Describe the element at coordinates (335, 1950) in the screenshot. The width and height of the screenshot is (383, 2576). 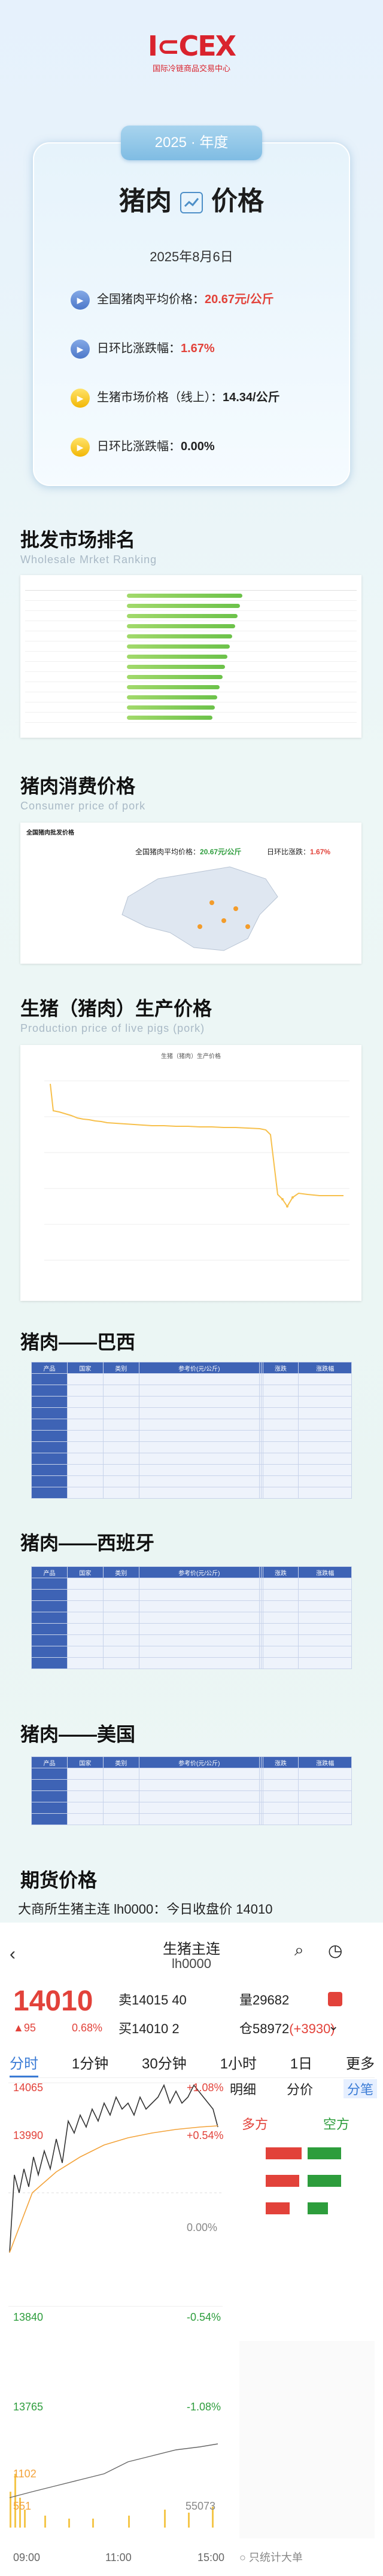
I see `clock-icon: ◷` at that location.